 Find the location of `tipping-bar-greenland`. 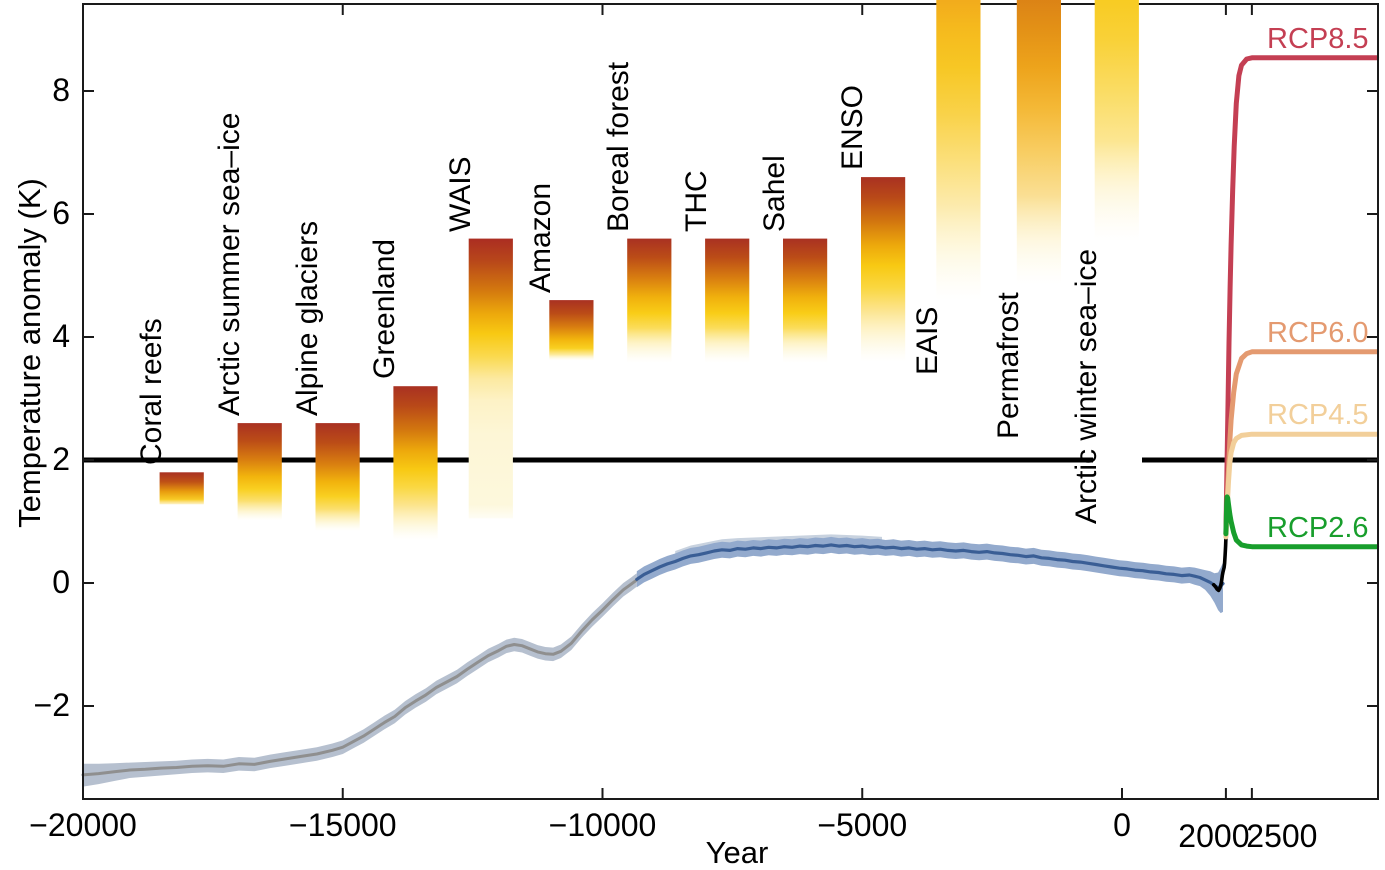

tipping-bar-greenland is located at coordinates (415, 463).